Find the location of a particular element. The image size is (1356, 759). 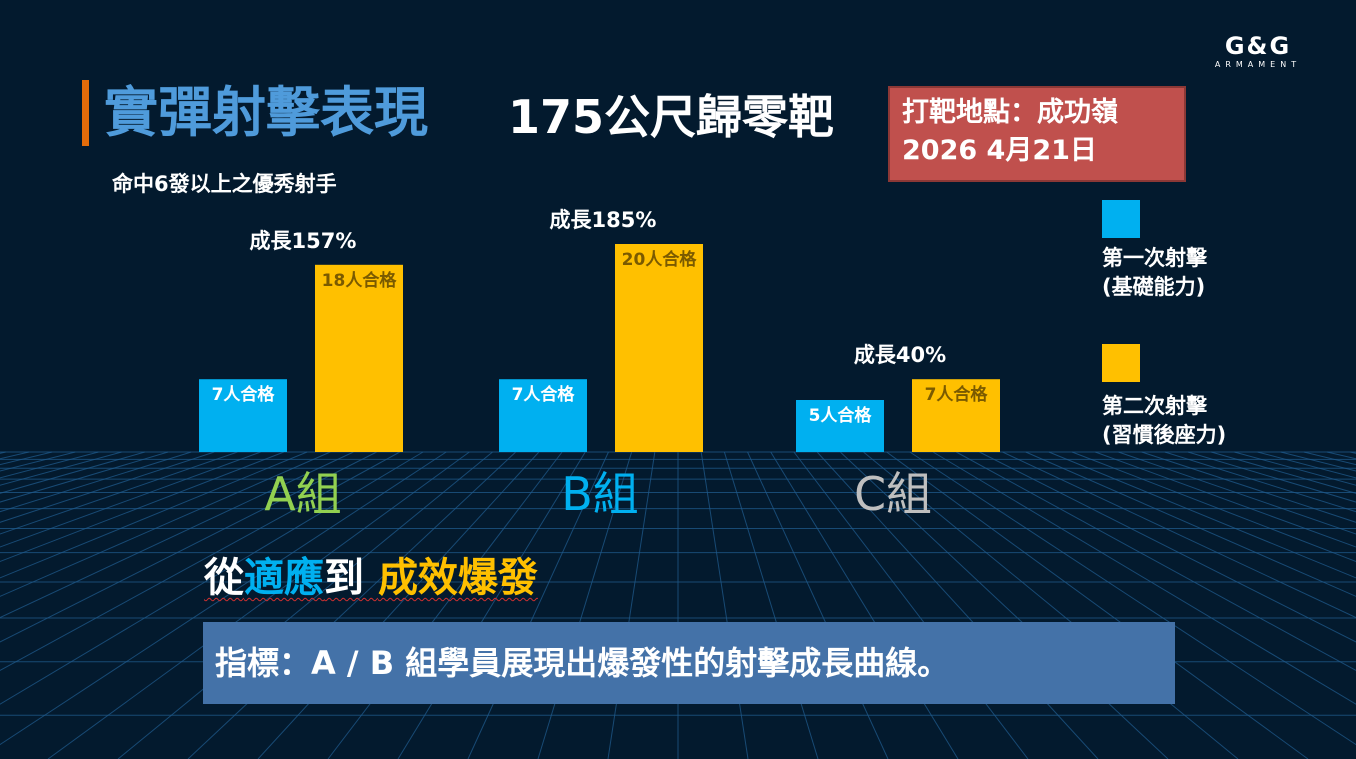

info-location: 打靶地點：成功嶺 is located at coordinates (1010, 112).